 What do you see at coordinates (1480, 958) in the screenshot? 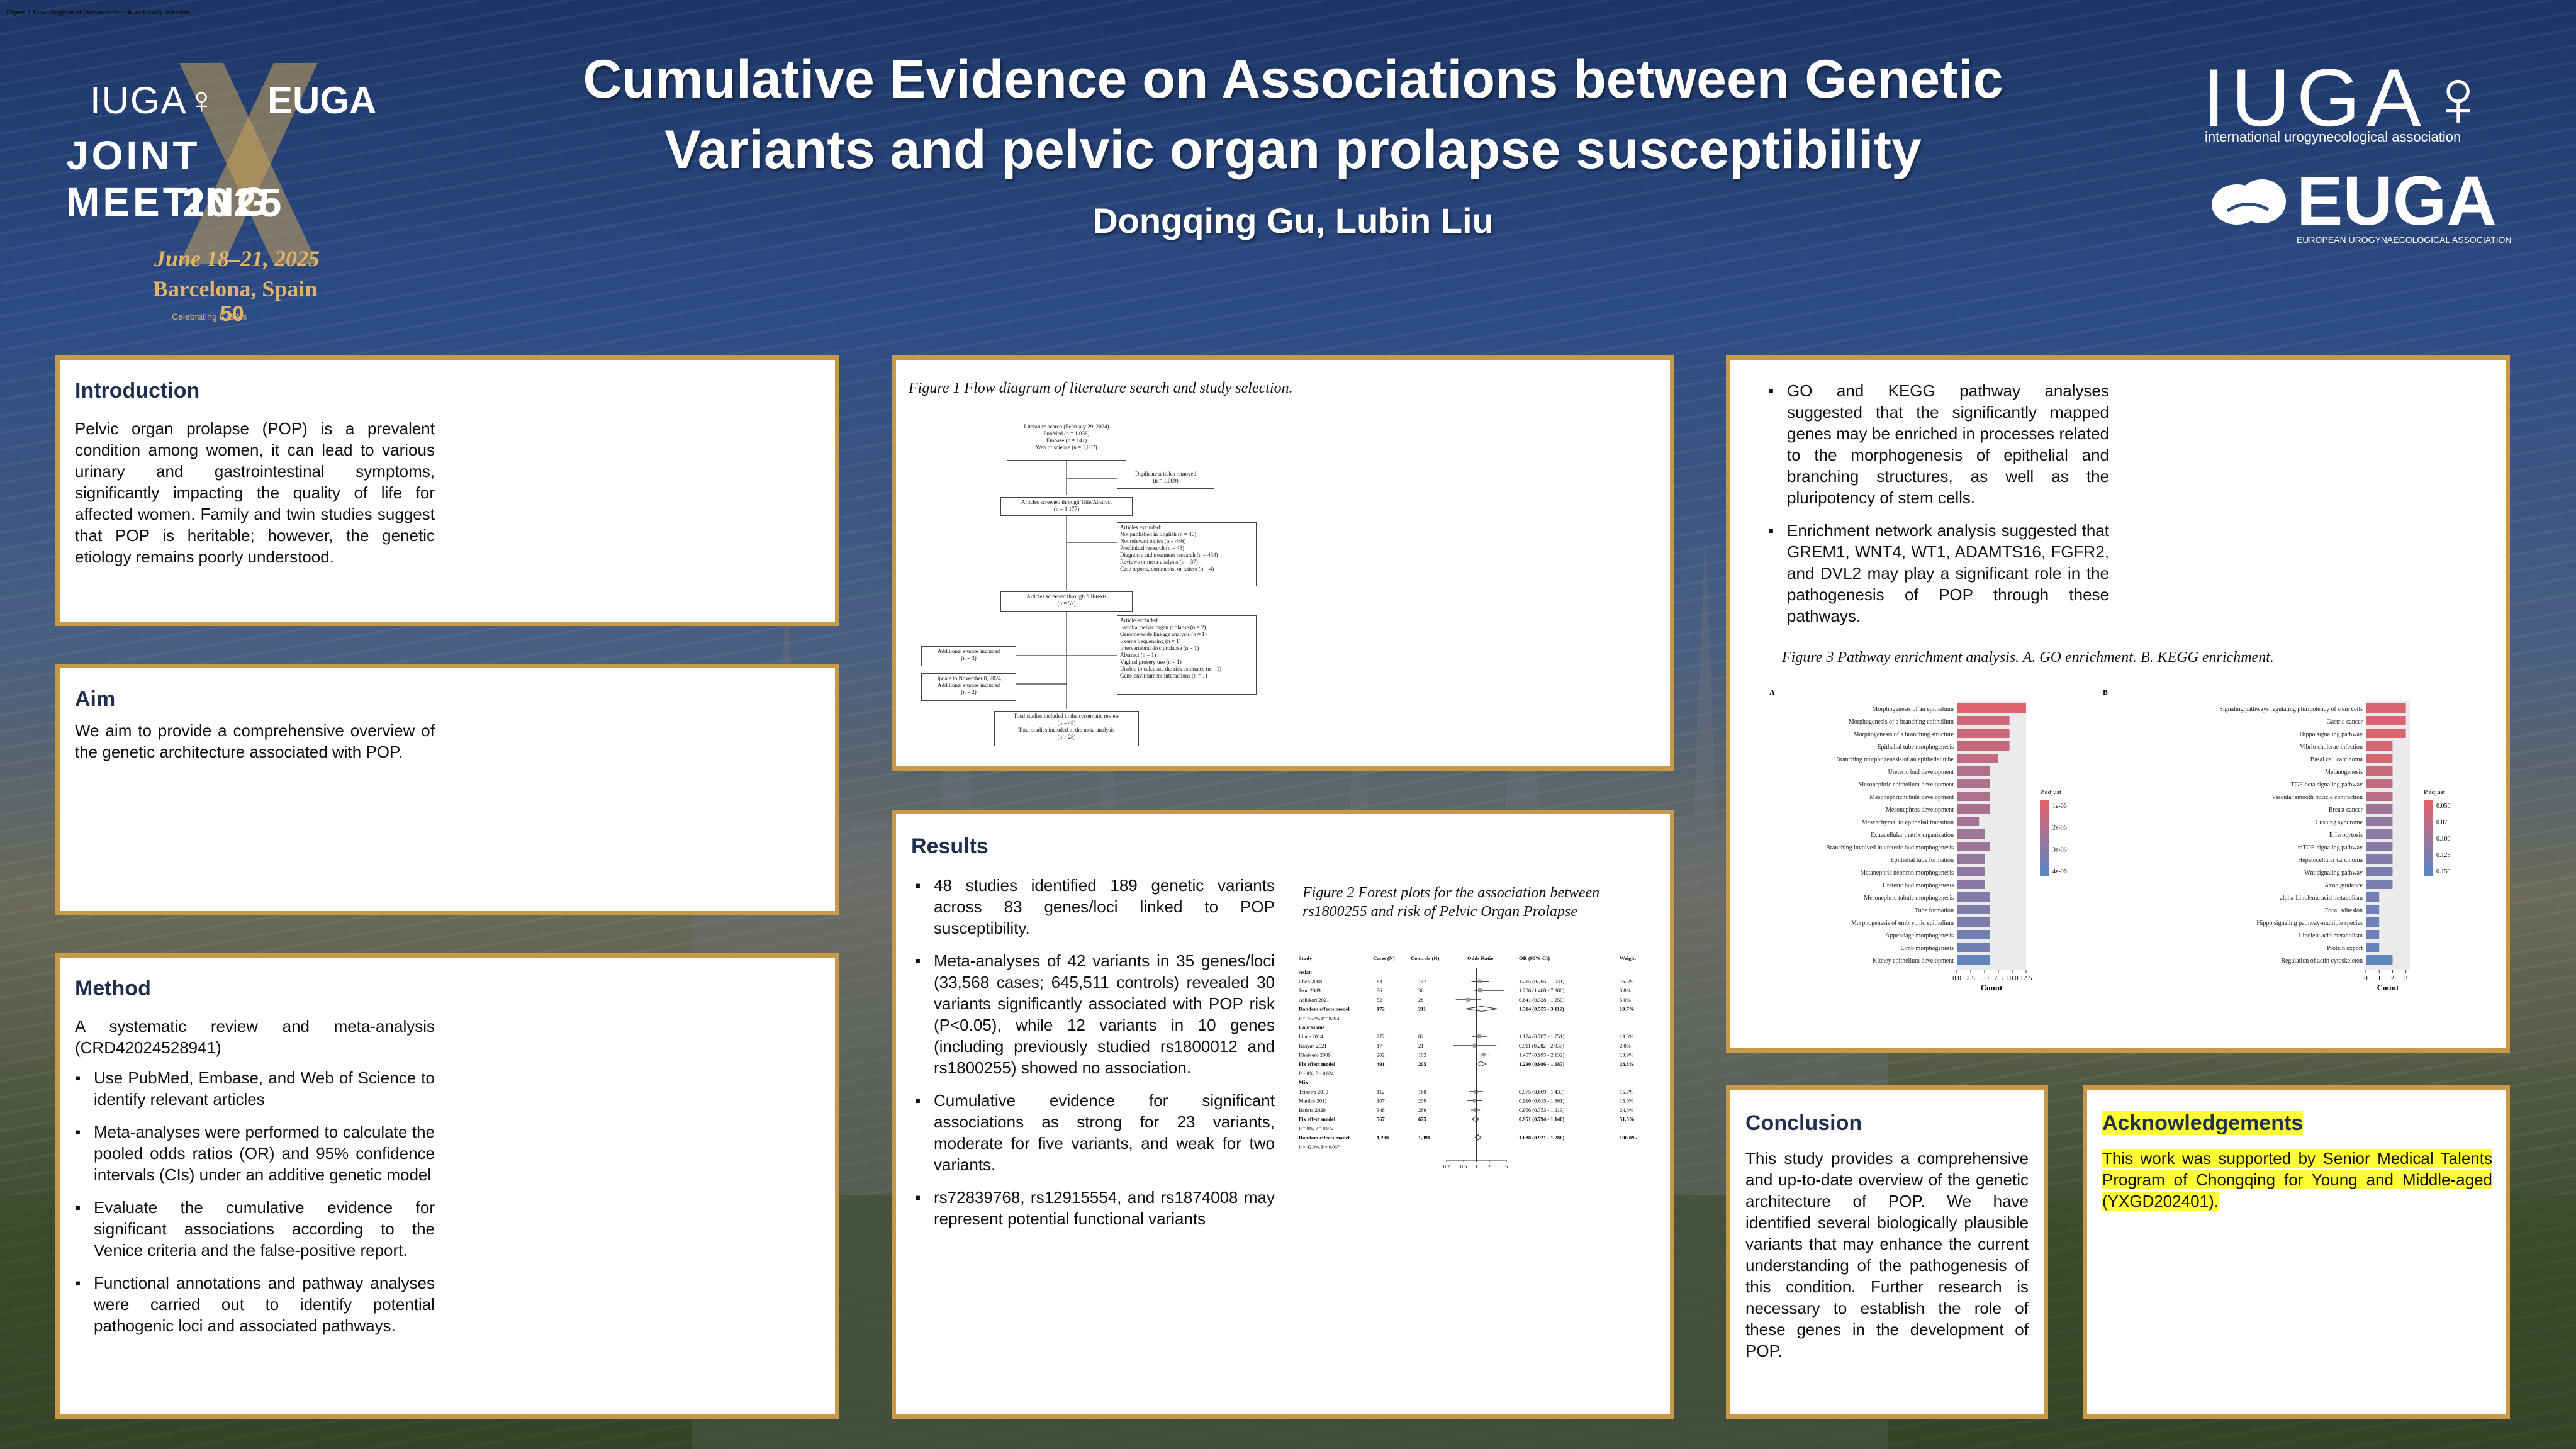
I see `forest-column-header: Odds Ratio` at bounding box center [1480, 958].